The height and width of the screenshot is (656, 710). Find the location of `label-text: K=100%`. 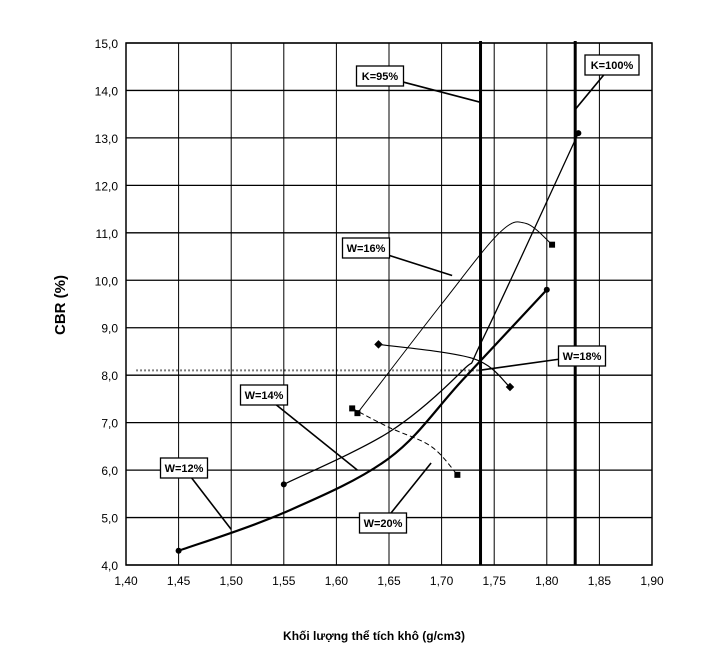

label-text: K=100% is located at coordinates (612, 66).